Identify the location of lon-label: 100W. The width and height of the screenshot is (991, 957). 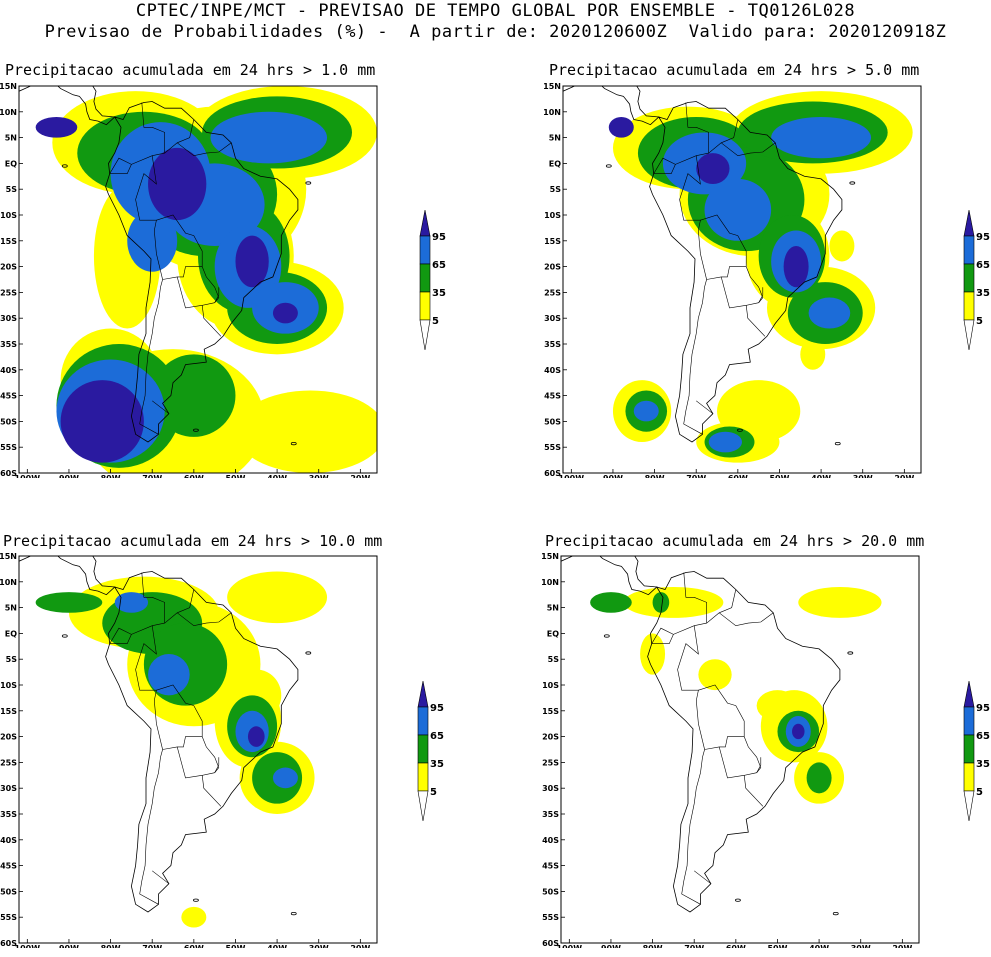
(28, 946).